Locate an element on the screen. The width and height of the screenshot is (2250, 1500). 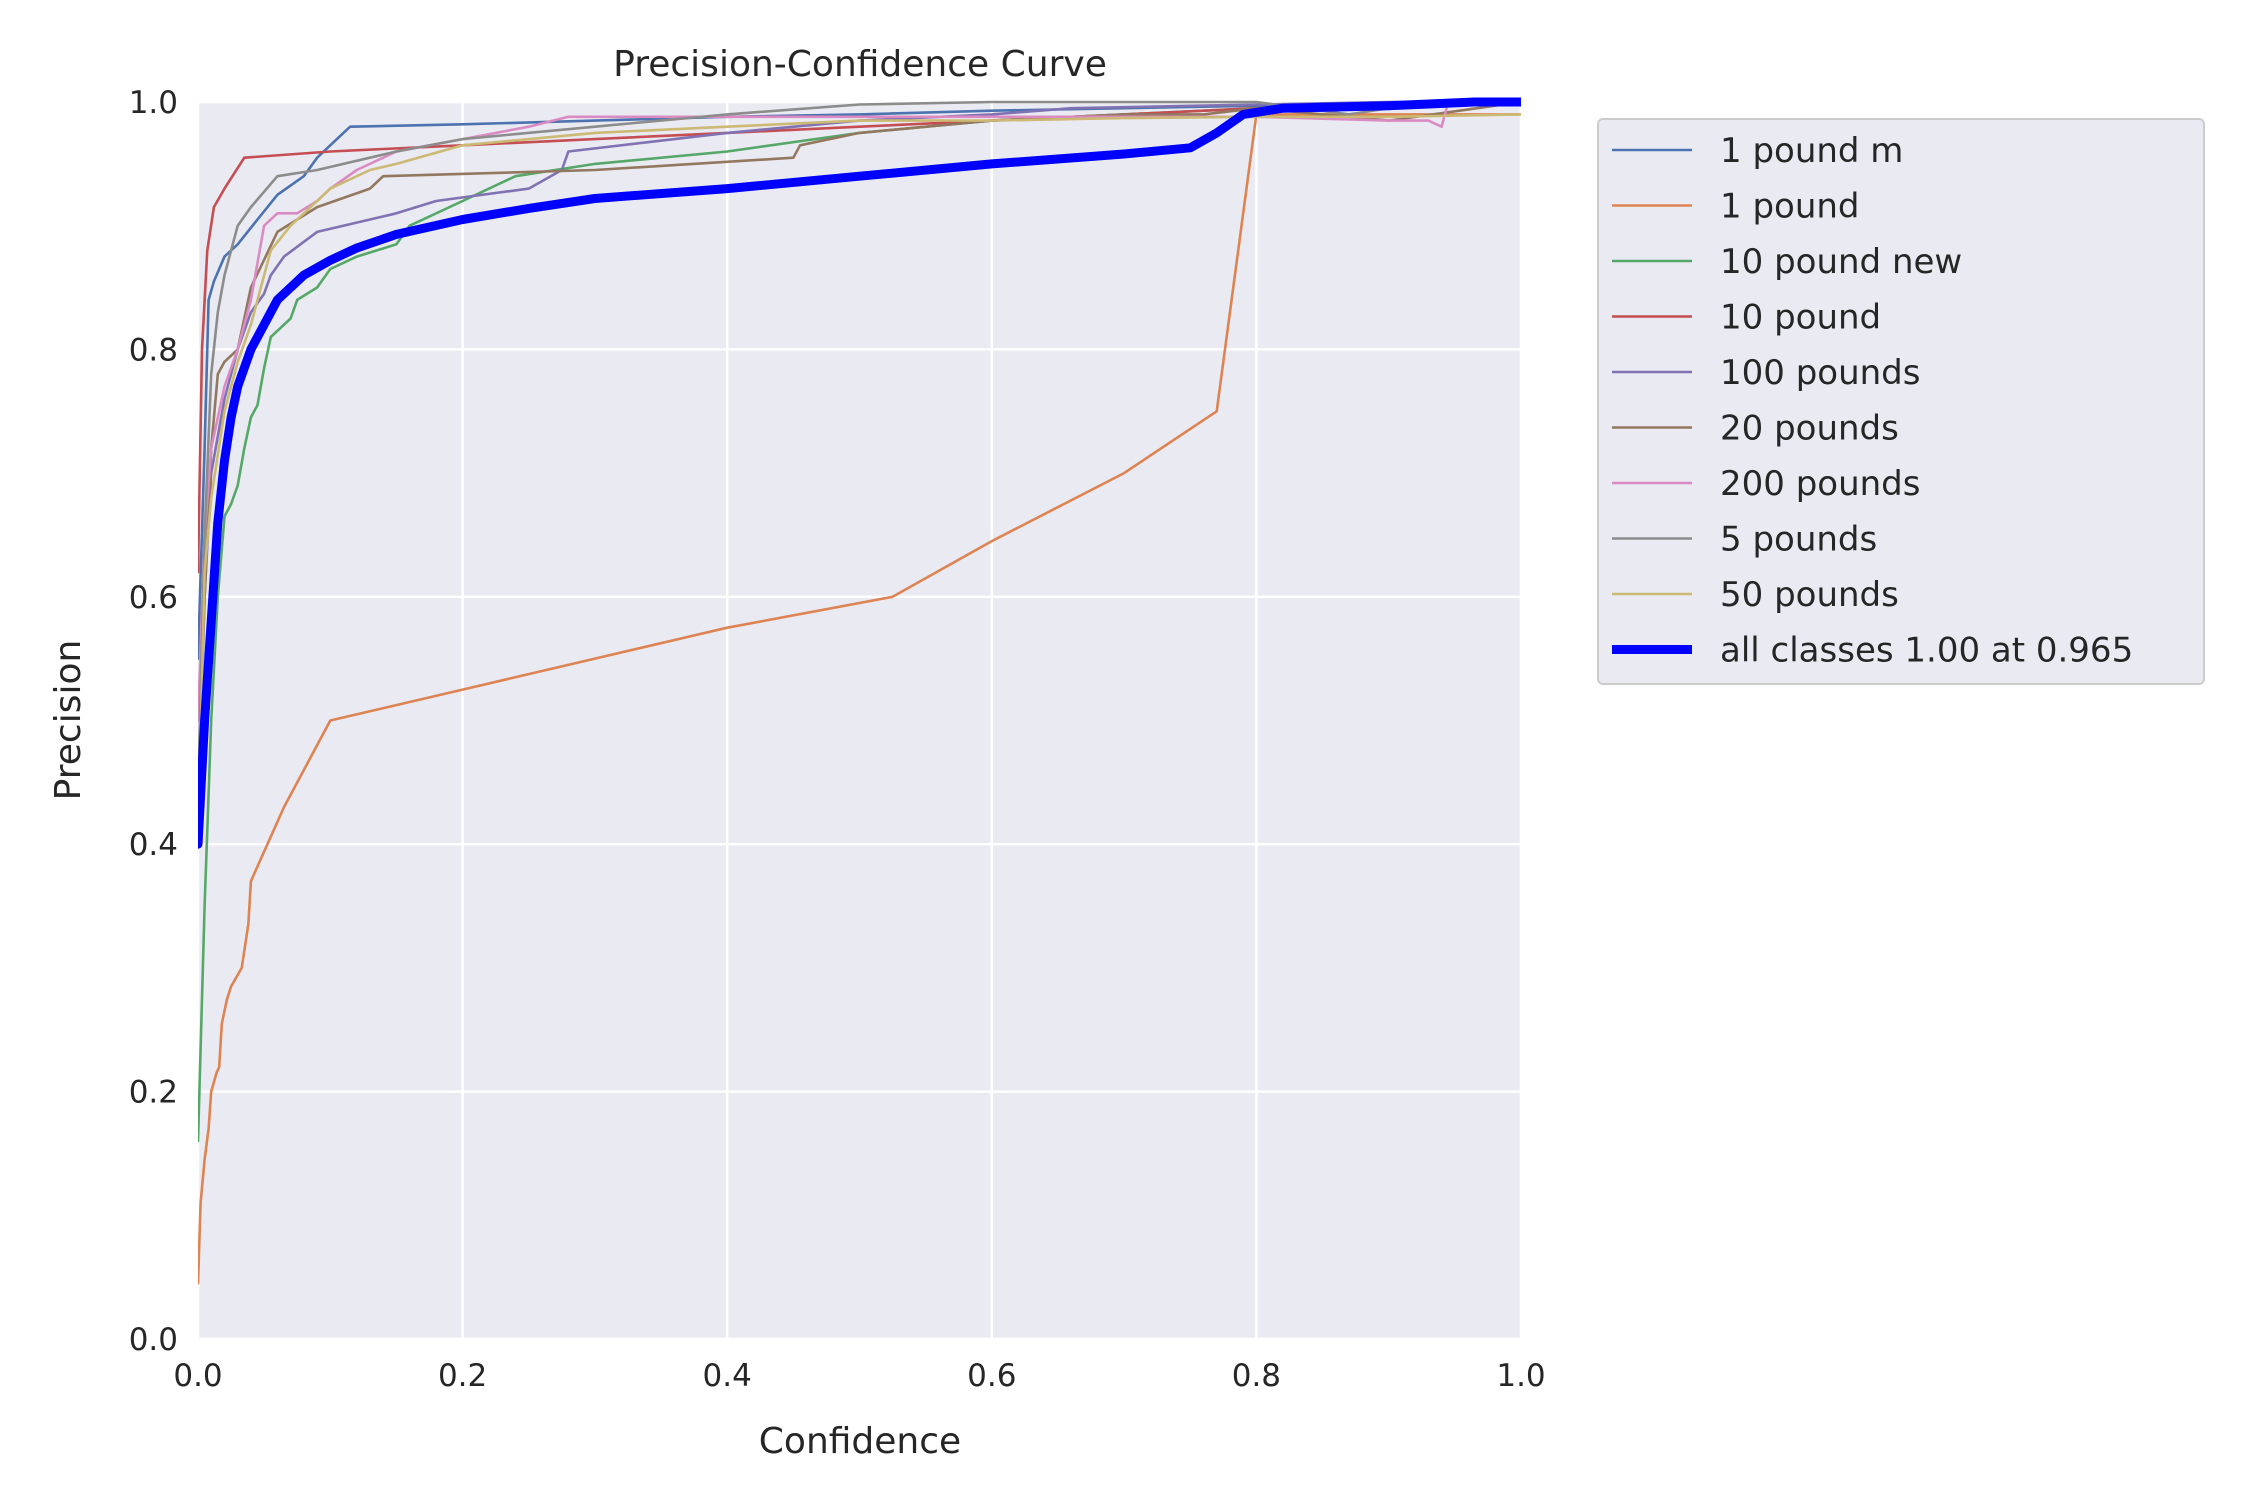
legend-label: 20 pounds is located at coordinates (1809, 429).